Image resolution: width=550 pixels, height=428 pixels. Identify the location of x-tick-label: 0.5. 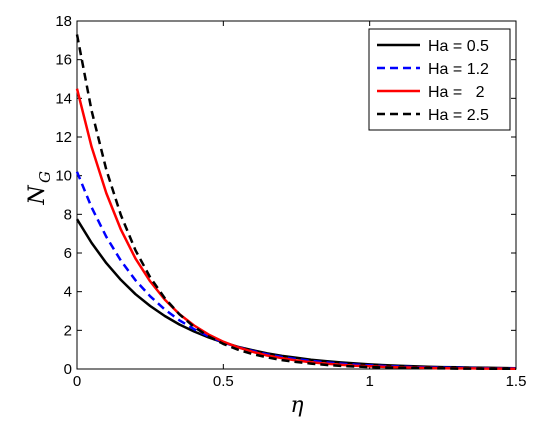
(223, 381).